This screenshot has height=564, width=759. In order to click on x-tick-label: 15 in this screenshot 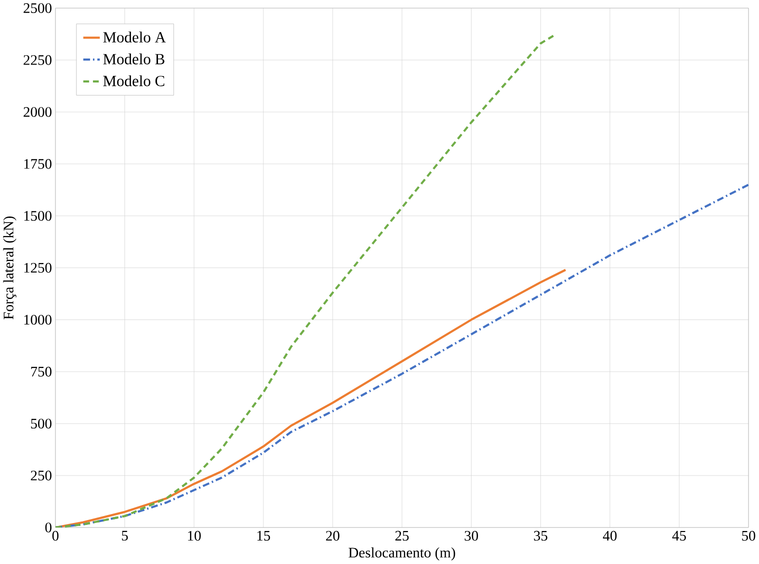, I will do `click(263, 536)`.